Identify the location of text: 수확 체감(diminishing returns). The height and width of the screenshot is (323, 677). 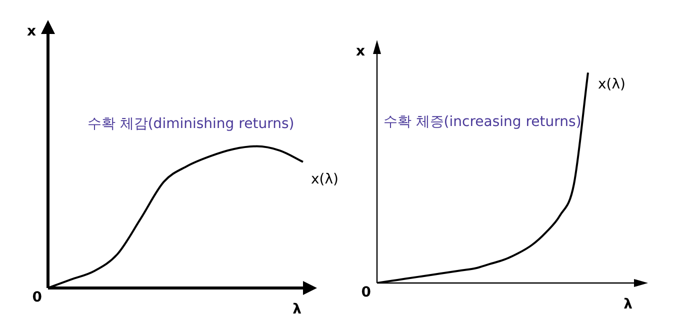
(190, 124).